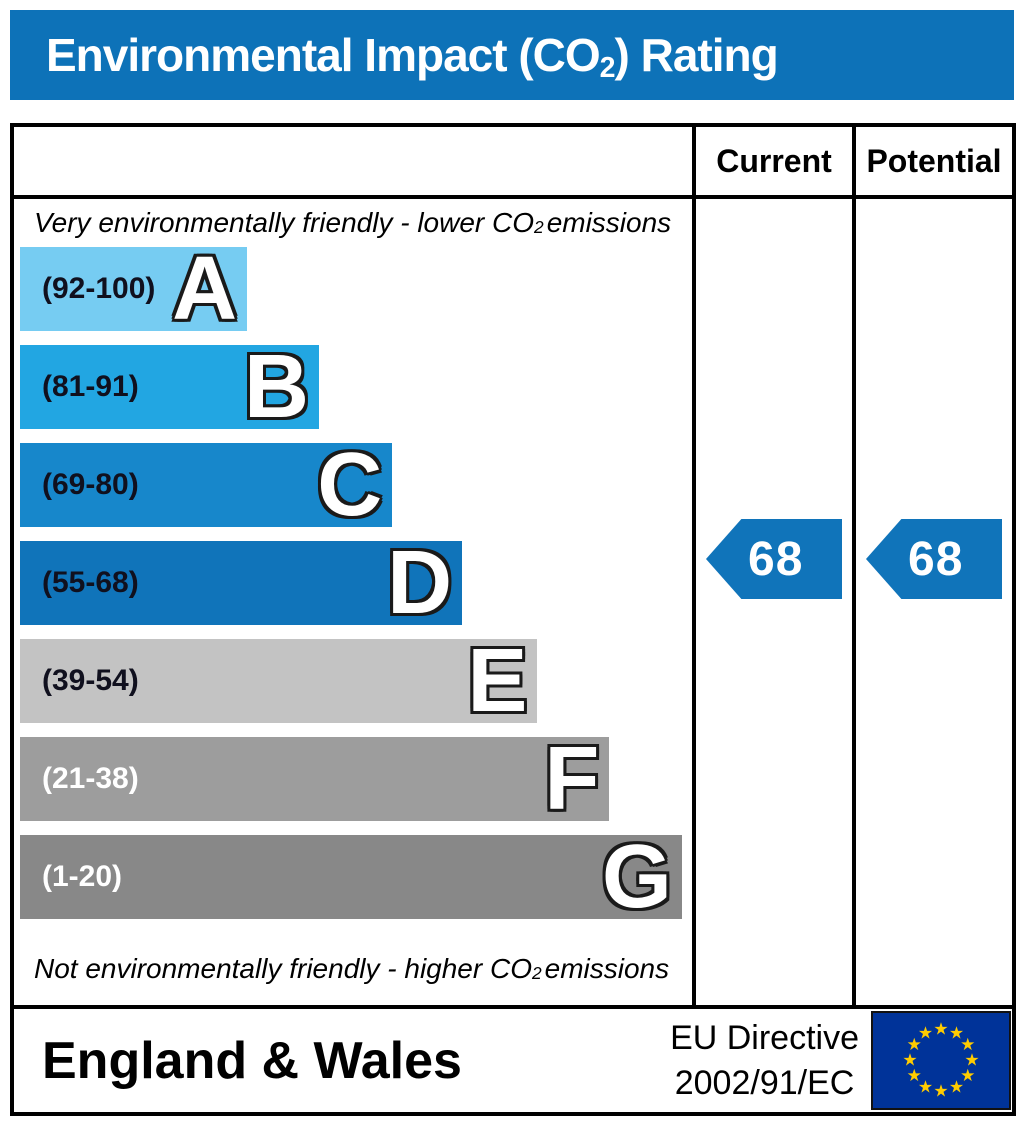  I want to click on band-bar-e: (39-54) E, so click(279, 681).